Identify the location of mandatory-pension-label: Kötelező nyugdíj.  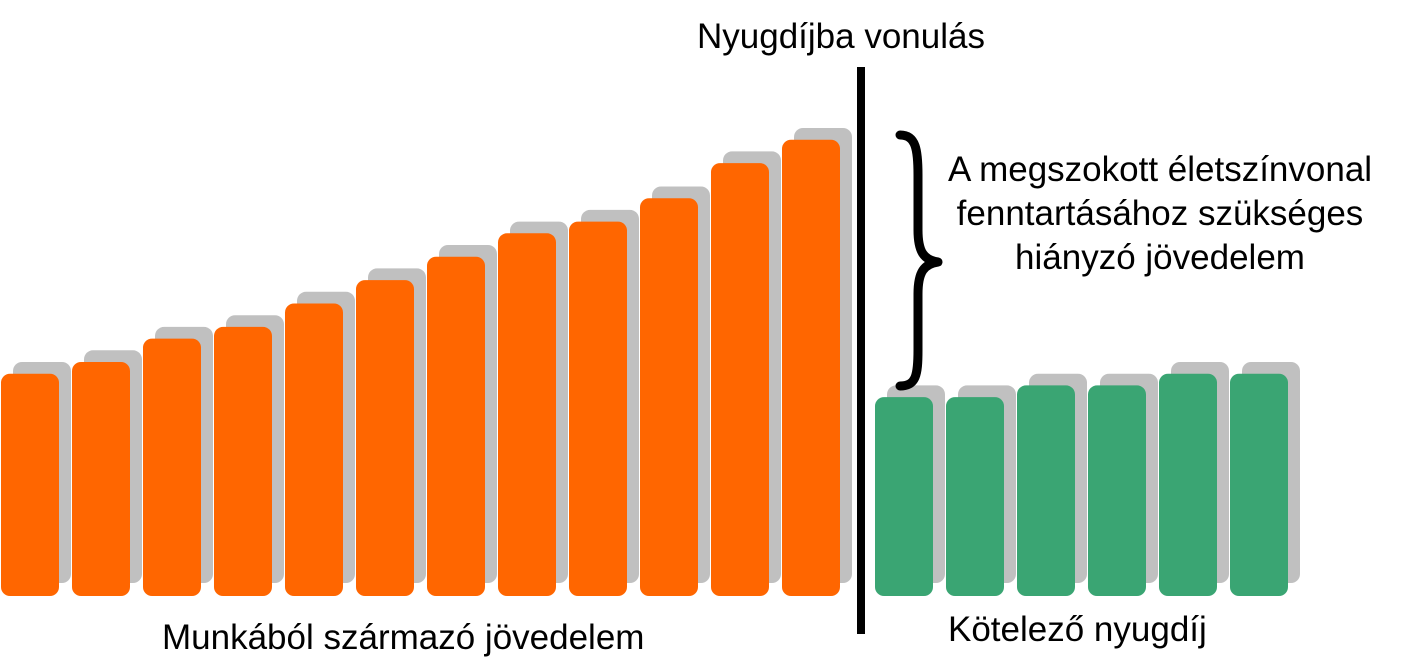
(1077, 629).